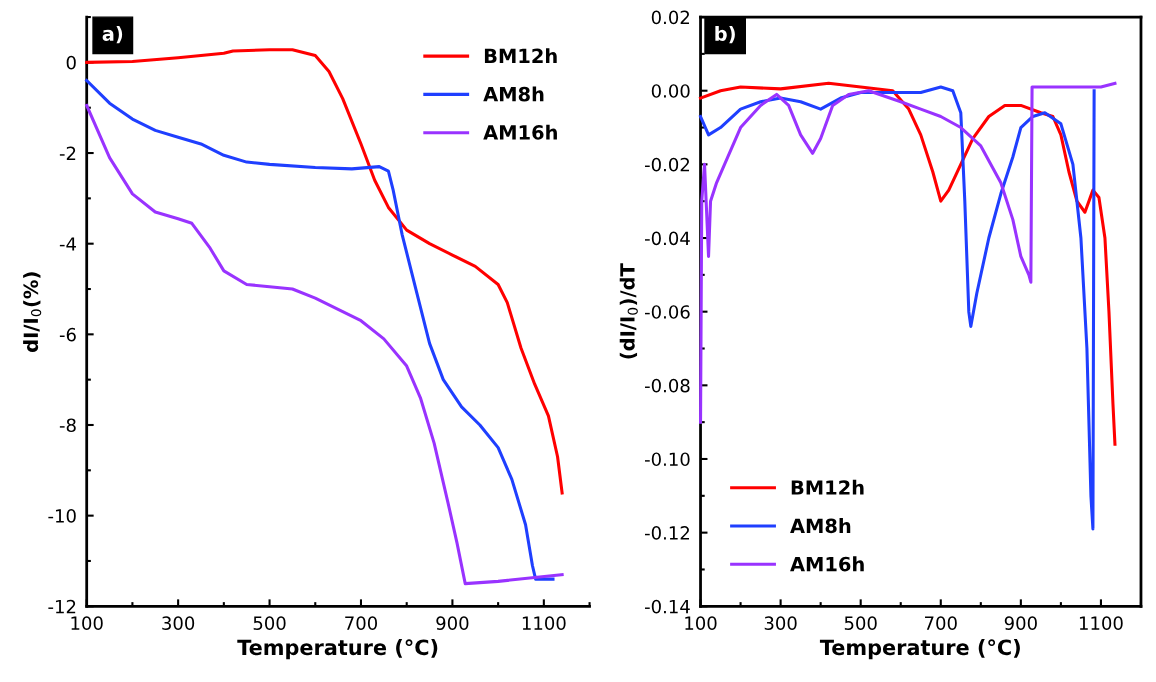 Image resolution: width=1156 pixels, height=682 pixels. What do you see at coordinates (62, 606) in the screenshot?
I see `y-tick-label: -12` at bounding box center [62, 606].